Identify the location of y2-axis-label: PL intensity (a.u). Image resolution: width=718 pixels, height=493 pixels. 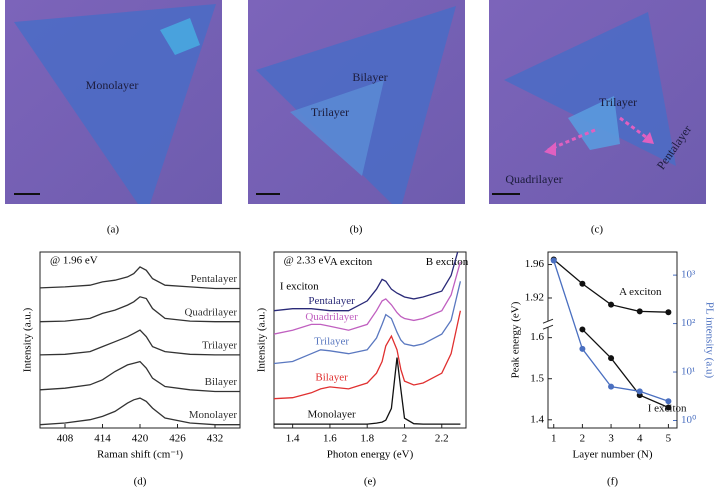
(709, 340).